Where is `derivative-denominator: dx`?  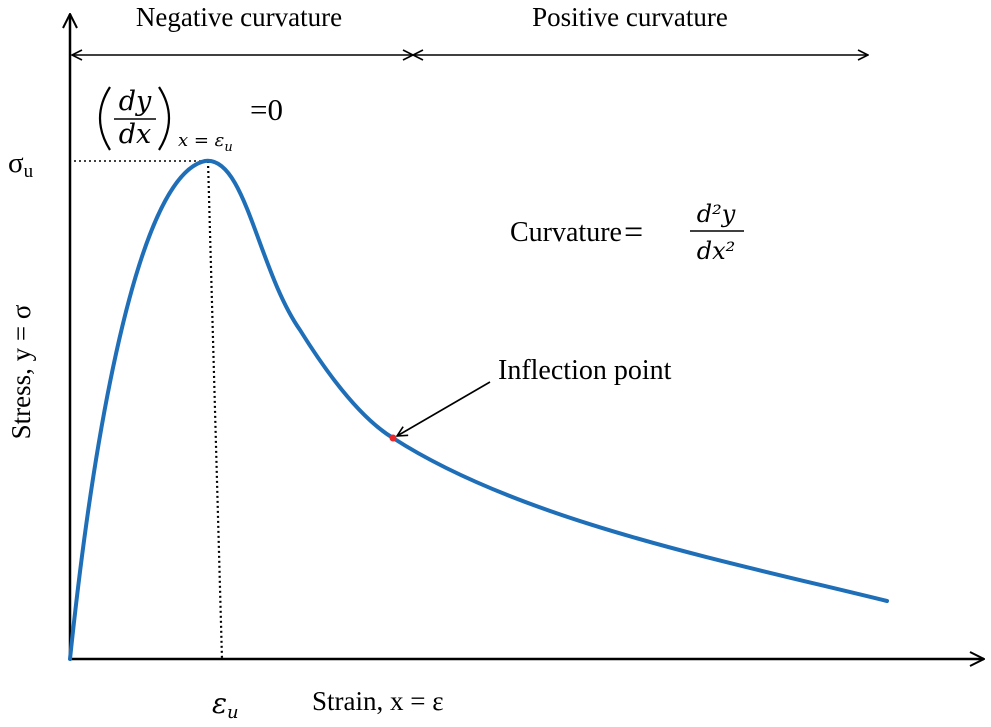 derivative-denominator: dx is located at coordinates (135, 134).